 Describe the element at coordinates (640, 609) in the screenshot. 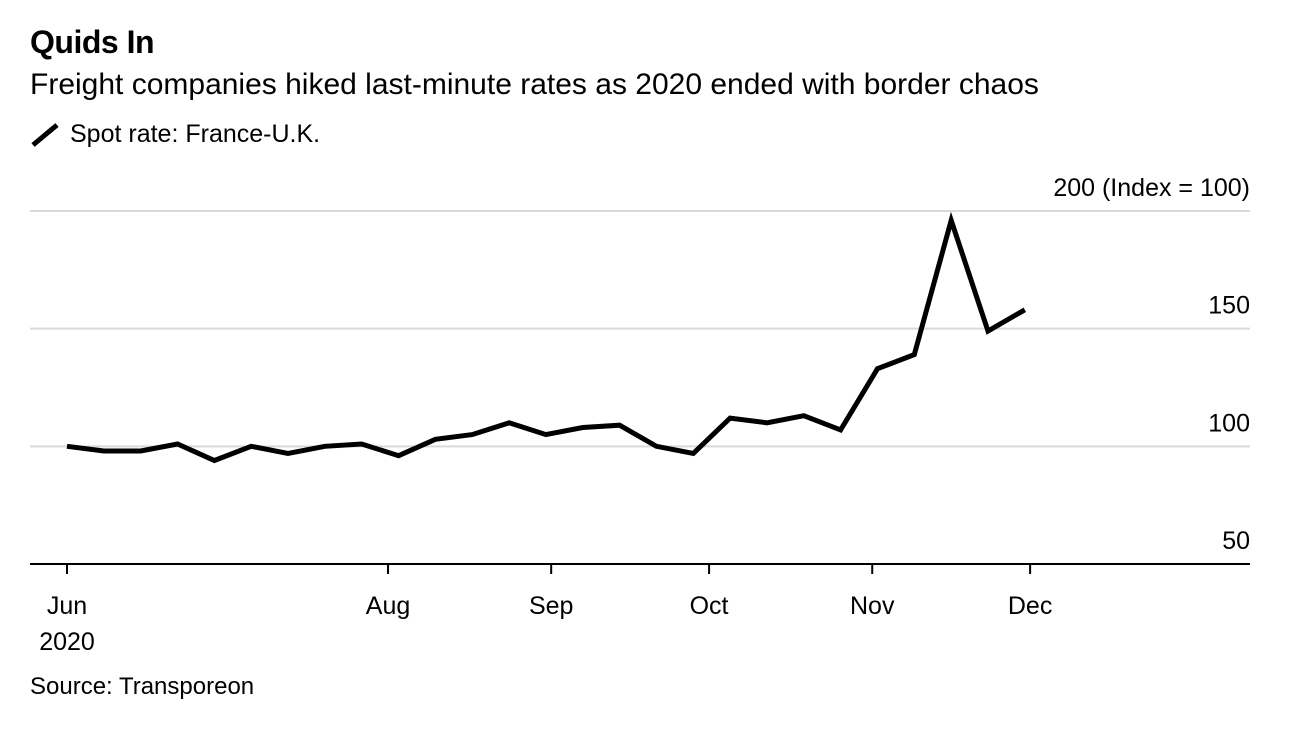

I see `x-axis: Jun 2020 Aug Sep Oct Nov Dec` at that location.